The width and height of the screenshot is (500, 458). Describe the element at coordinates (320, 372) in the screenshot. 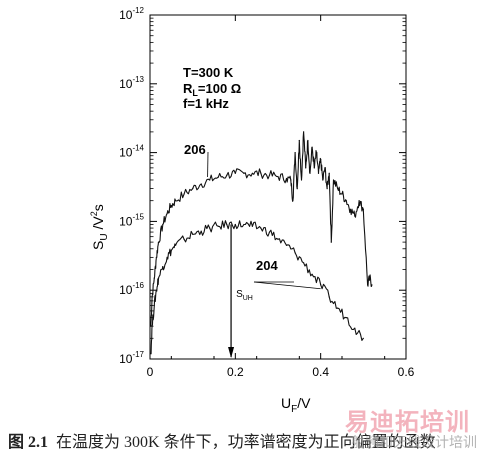

I see `x-tick-label: 0.4` at that location.